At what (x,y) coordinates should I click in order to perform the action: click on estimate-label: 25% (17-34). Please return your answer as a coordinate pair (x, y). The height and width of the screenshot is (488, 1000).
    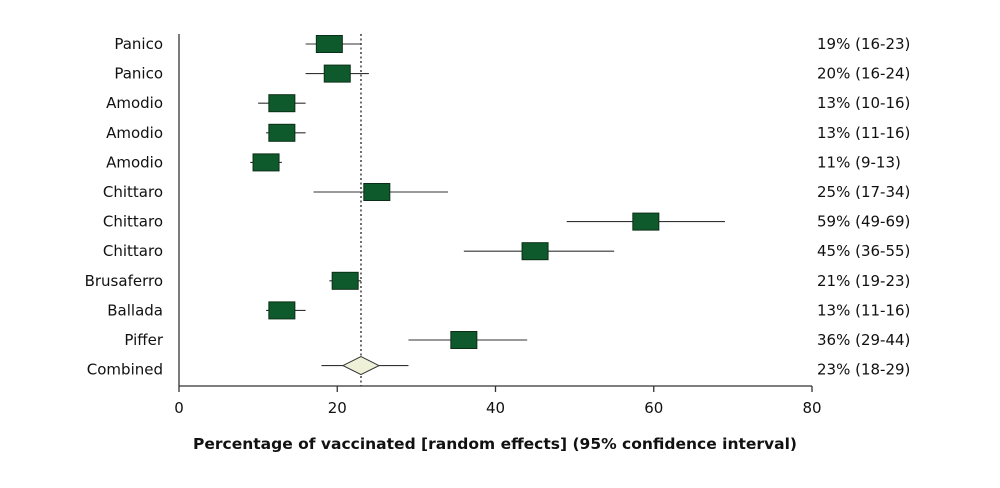
    Looking at the image, I should click on (863, 192).